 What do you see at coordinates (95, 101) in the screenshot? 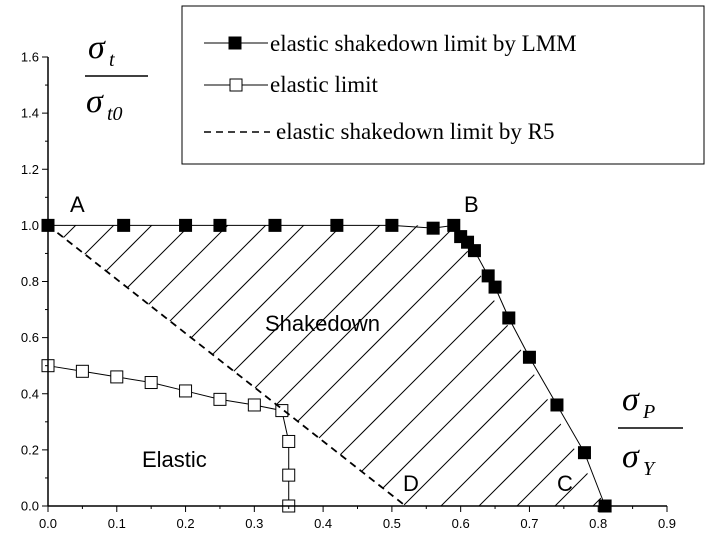
I see `y-label-denominator: σ` at bounding box center [95, 101].